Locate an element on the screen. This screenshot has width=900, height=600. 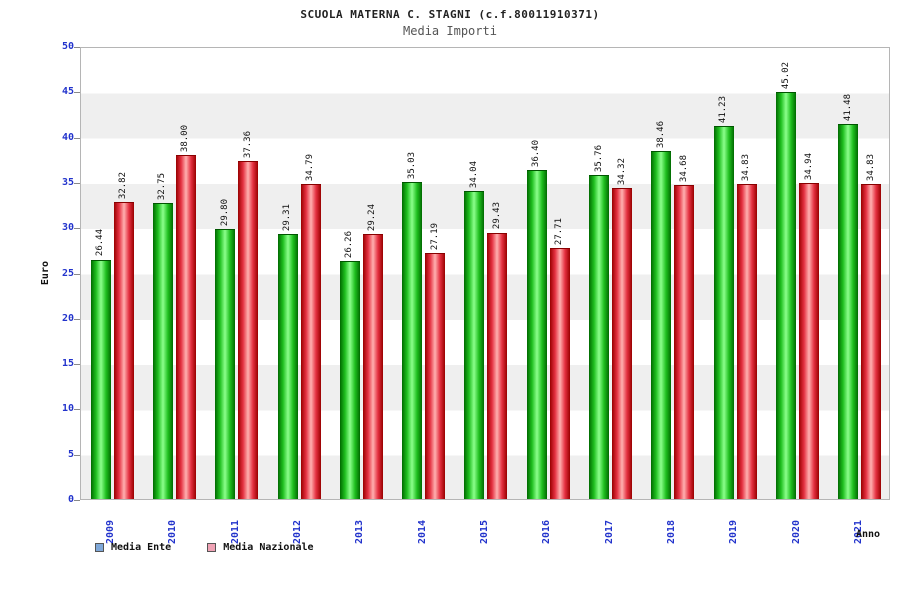
x-tick-label: 2013 is located at coordinates (360, 531).